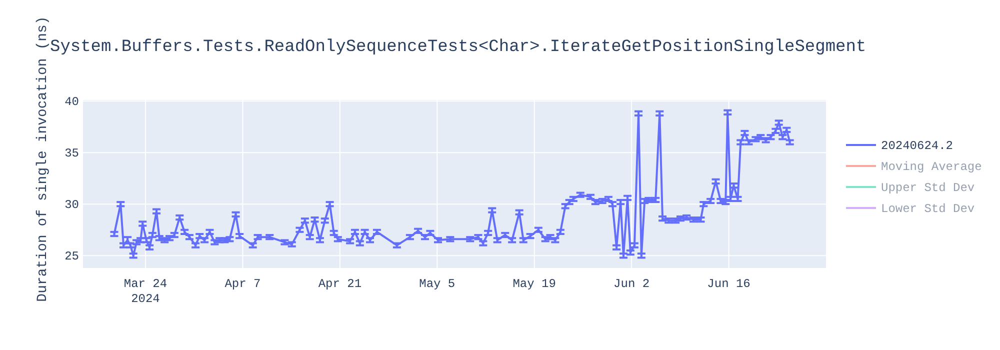 The image size is (1000, 350). Describe the element at coordinates (632, 284) in the screenshot. I see `x-tick-label: Jun 2` at that location.